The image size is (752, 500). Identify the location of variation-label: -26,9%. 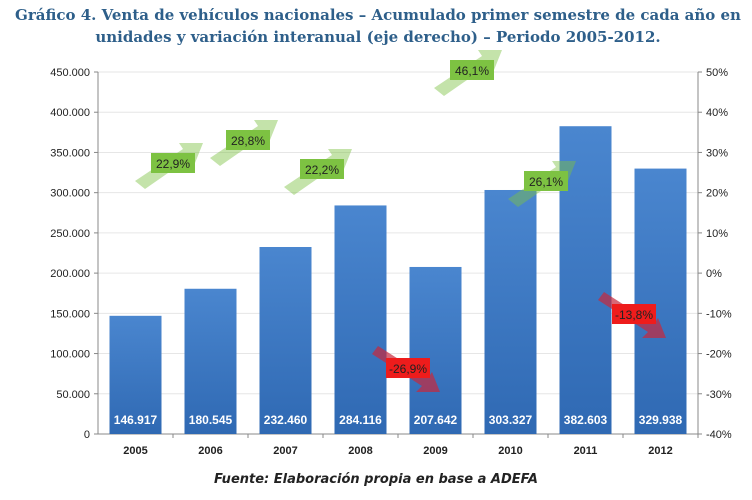
(408, 369).